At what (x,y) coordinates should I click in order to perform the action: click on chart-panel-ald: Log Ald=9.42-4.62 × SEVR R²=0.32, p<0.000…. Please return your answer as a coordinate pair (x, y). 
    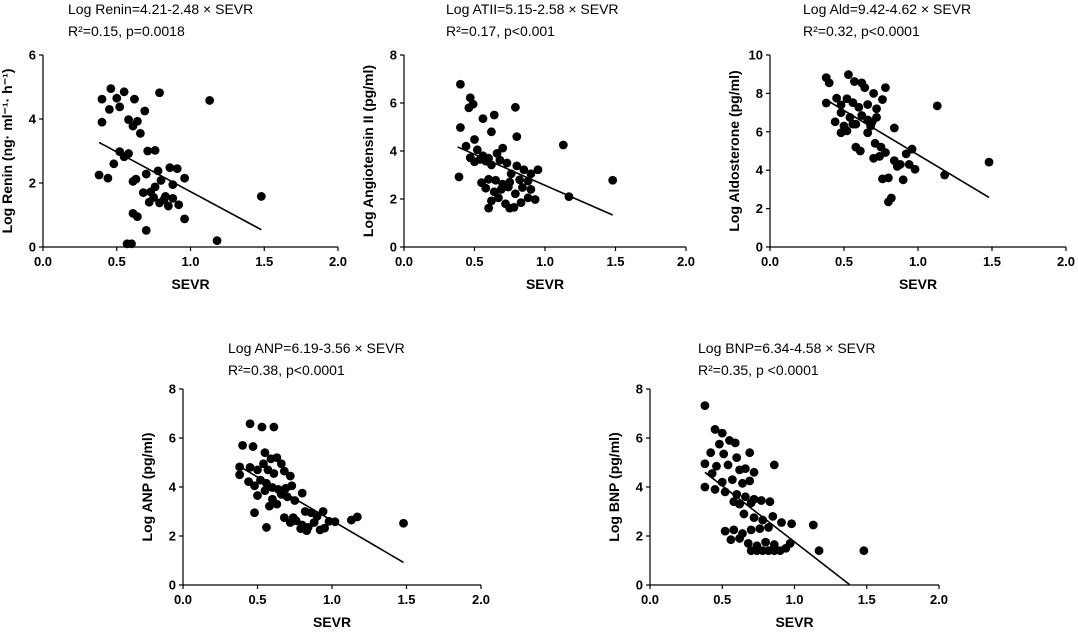
    Looking at the image, I should click on (900, 146).